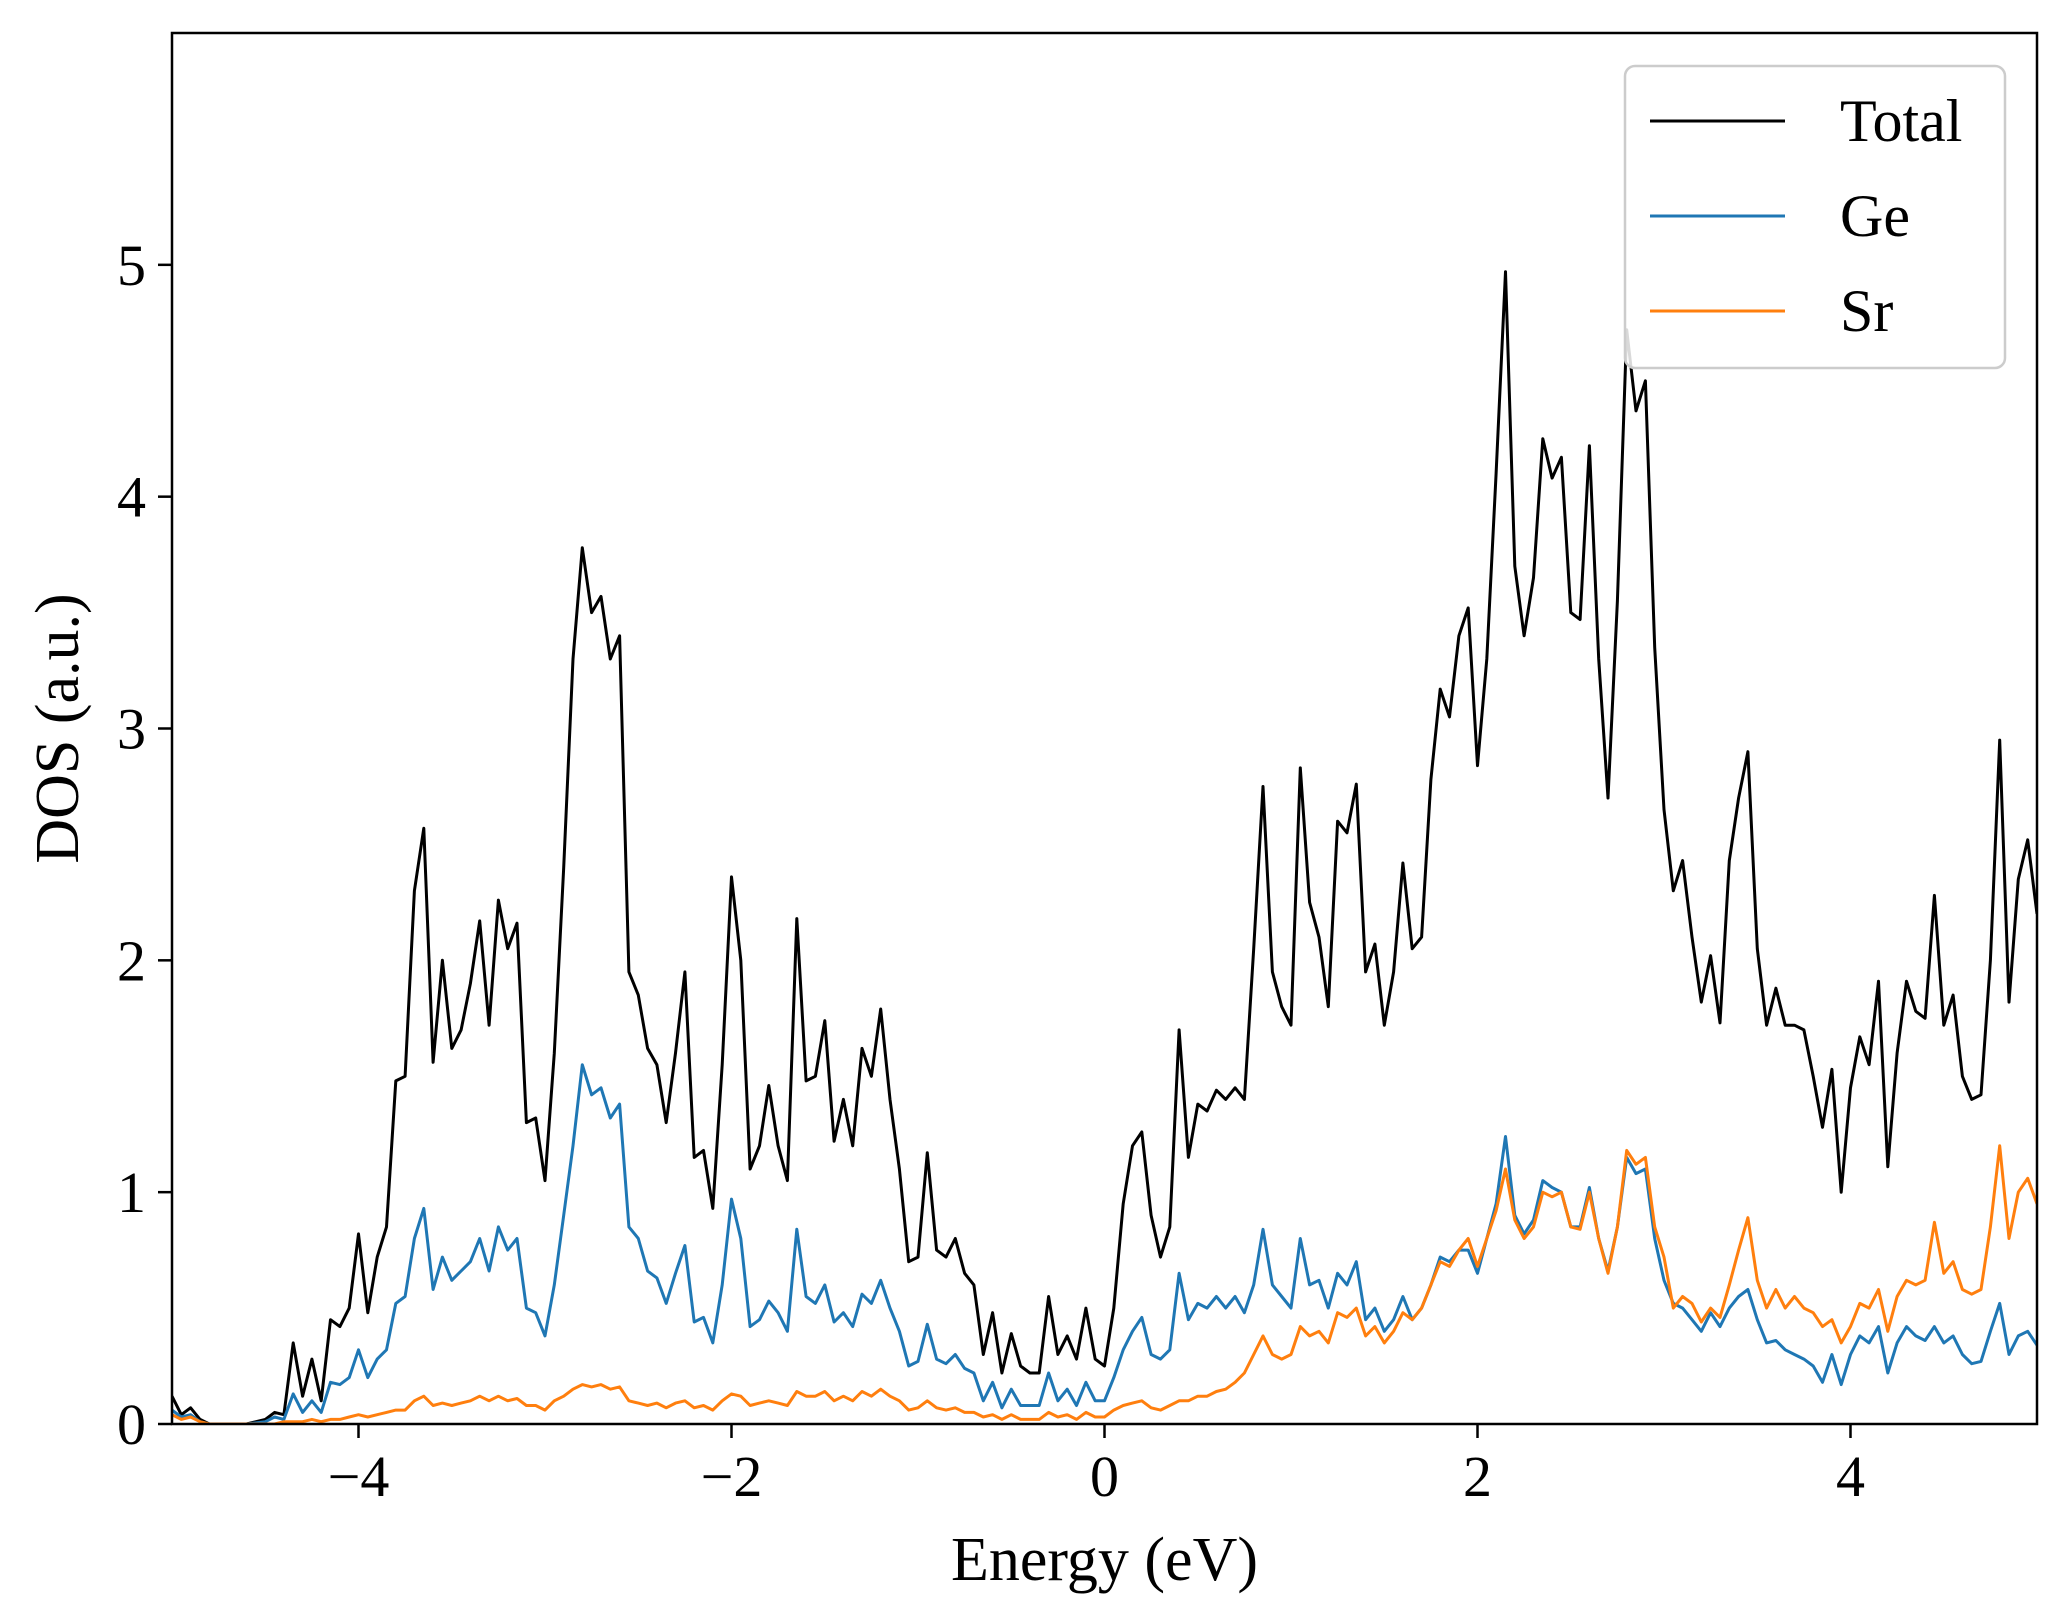  What do you see at coordinates (1104, 1476) in the screenshot?
I see `x-tick-label: 0` at bounding box center [1104, 1476].